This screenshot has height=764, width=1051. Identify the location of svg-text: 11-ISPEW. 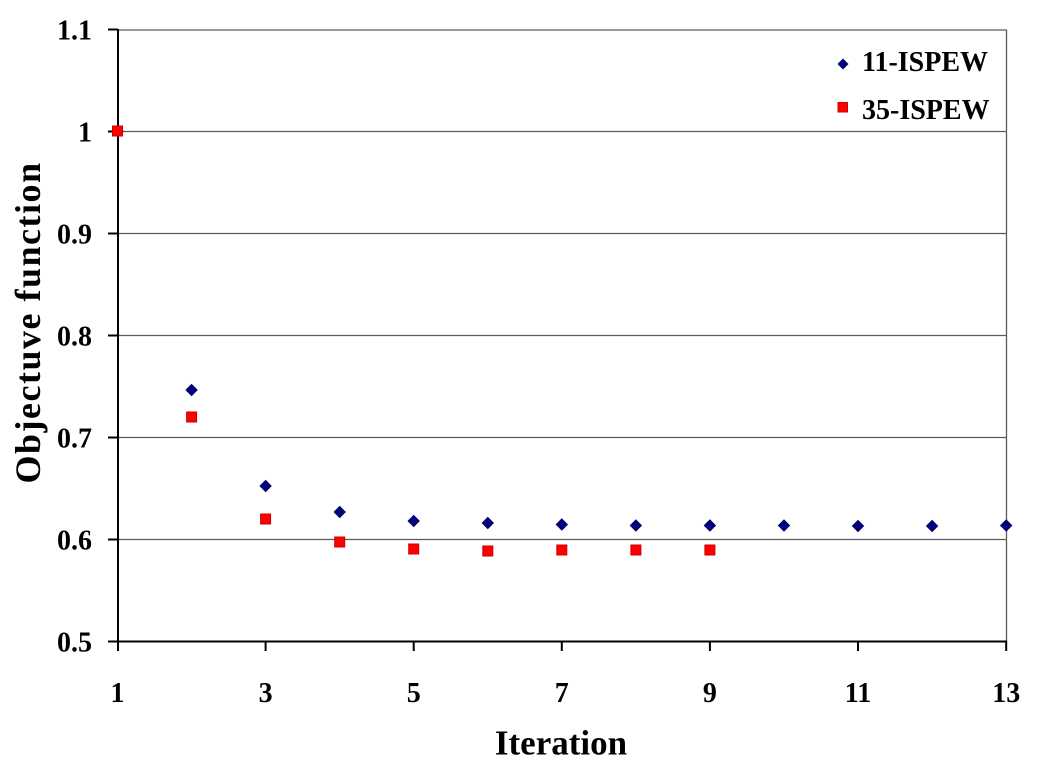
(925, 62).